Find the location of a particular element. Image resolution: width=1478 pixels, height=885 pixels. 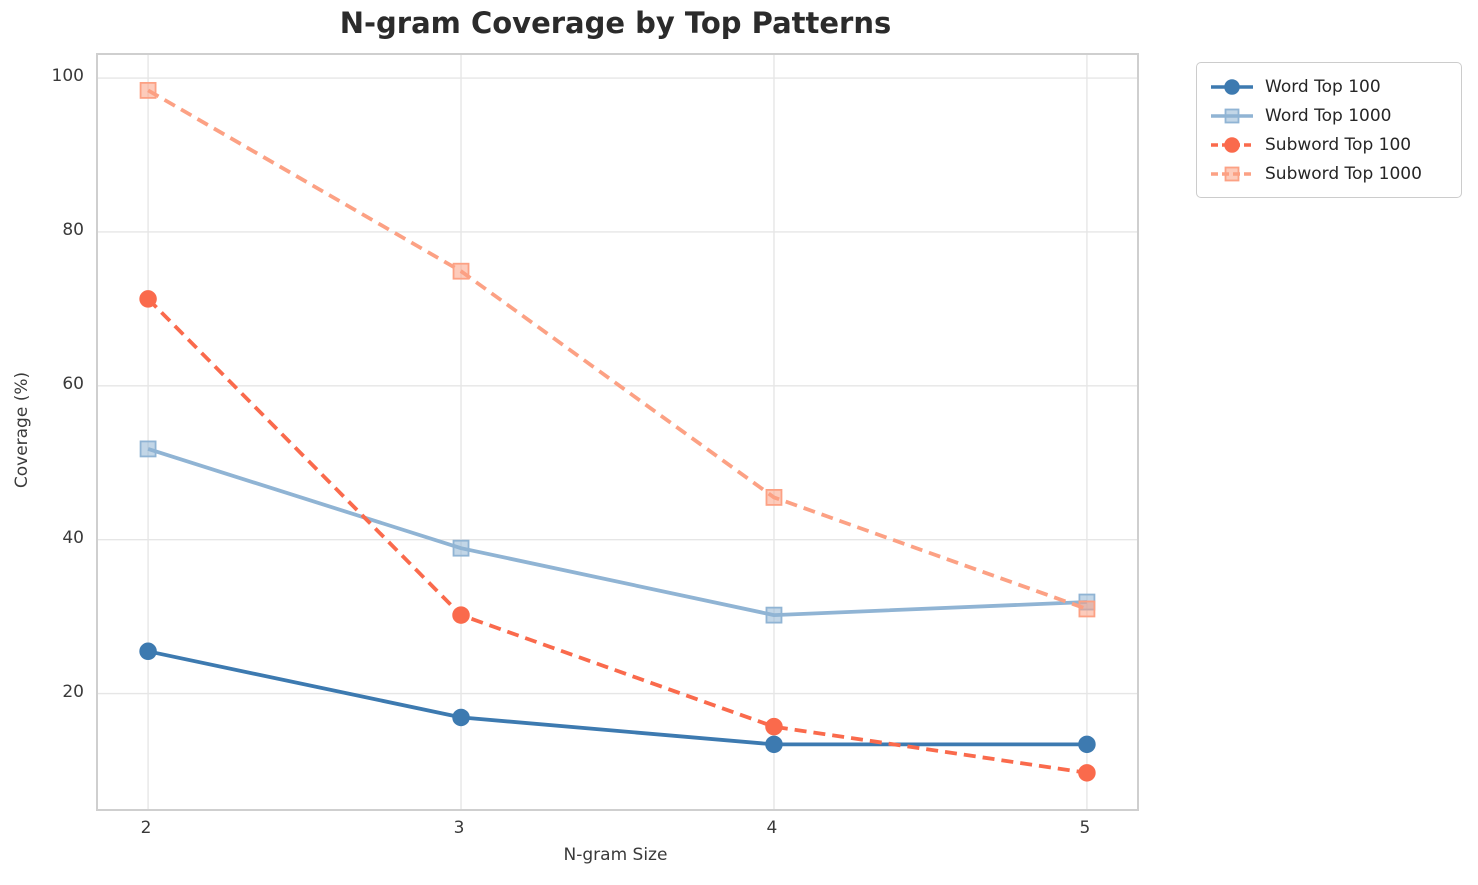

chart-title: N-gram Coverage by Top Patterns is located at coordinates (615, 23).